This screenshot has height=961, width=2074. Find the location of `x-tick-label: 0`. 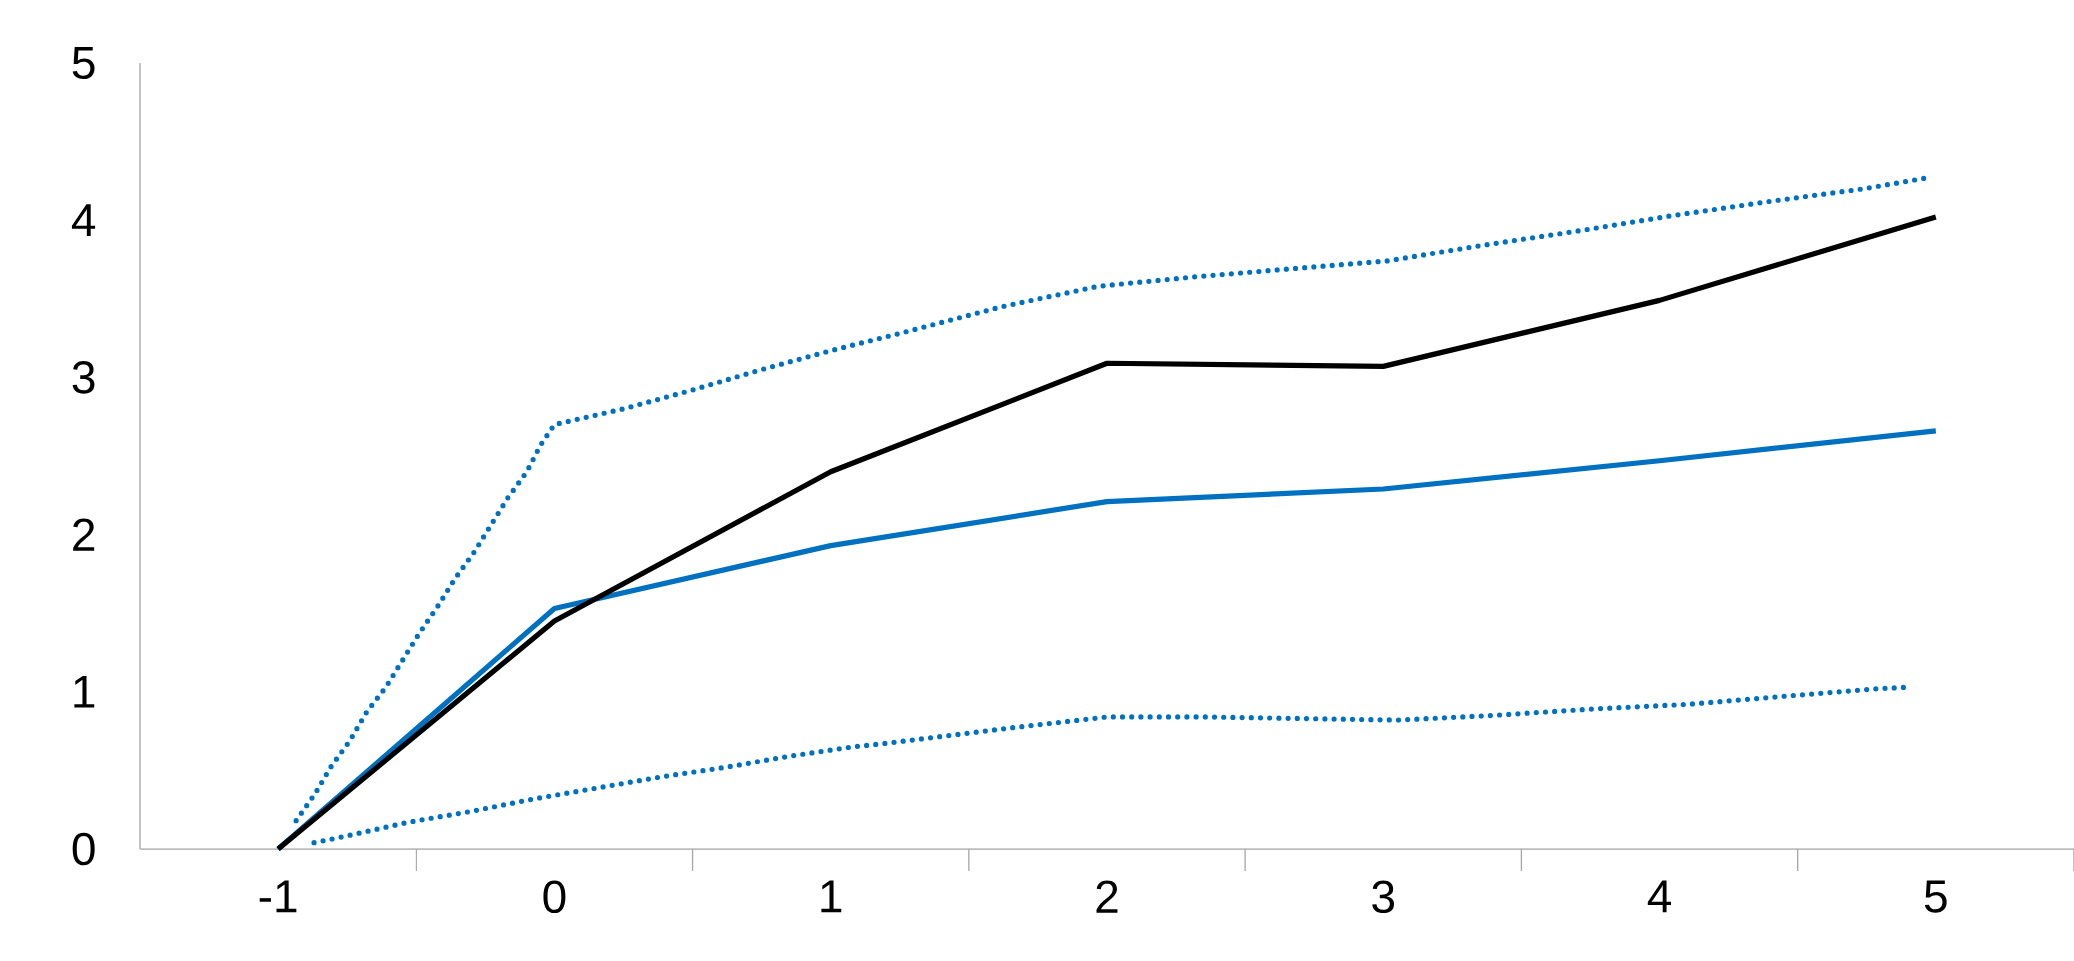

x-tick-label: 0 is located at coordinates (554, 897).